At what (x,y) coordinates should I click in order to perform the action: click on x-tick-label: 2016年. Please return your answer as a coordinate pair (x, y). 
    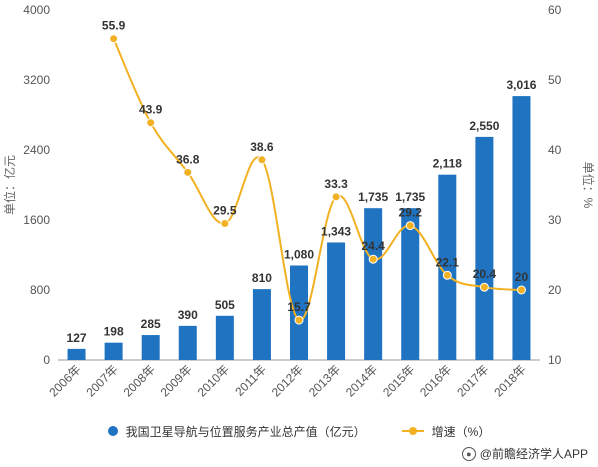
    Looking at the image, I should click on (435, 380).